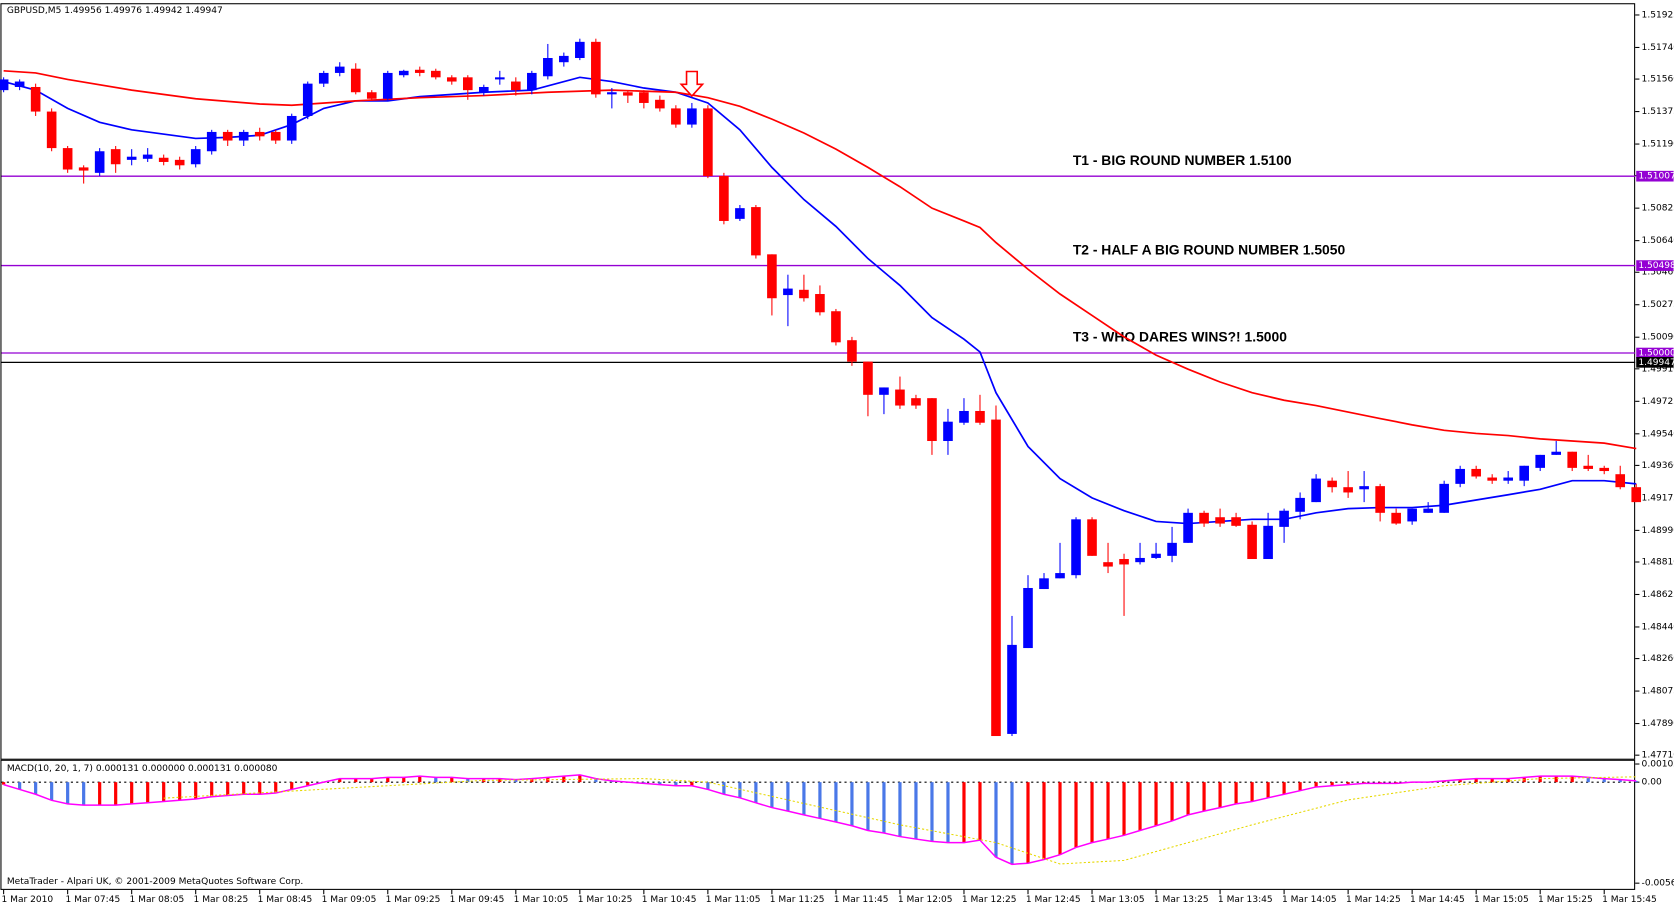  Describe the element at coordinates (1658, 595) in the screenshot. I see `y-tick-label: 1.48625` at that location.